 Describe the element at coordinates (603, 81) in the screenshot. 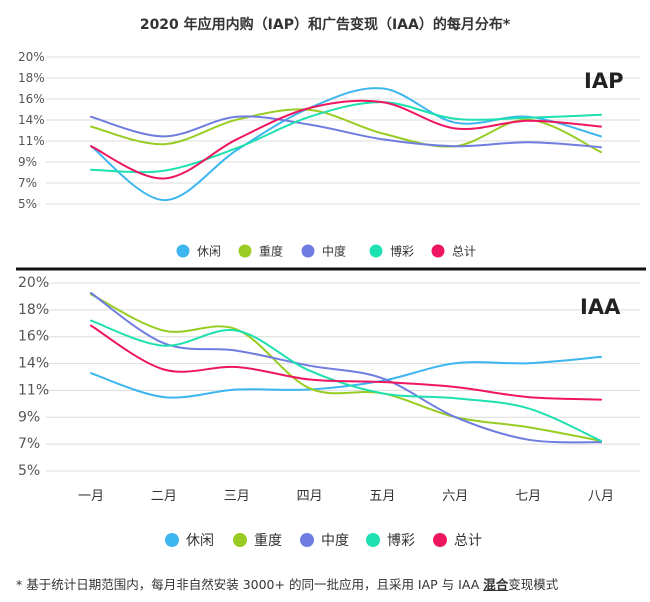

I see `panel-label: IAP` at that location.